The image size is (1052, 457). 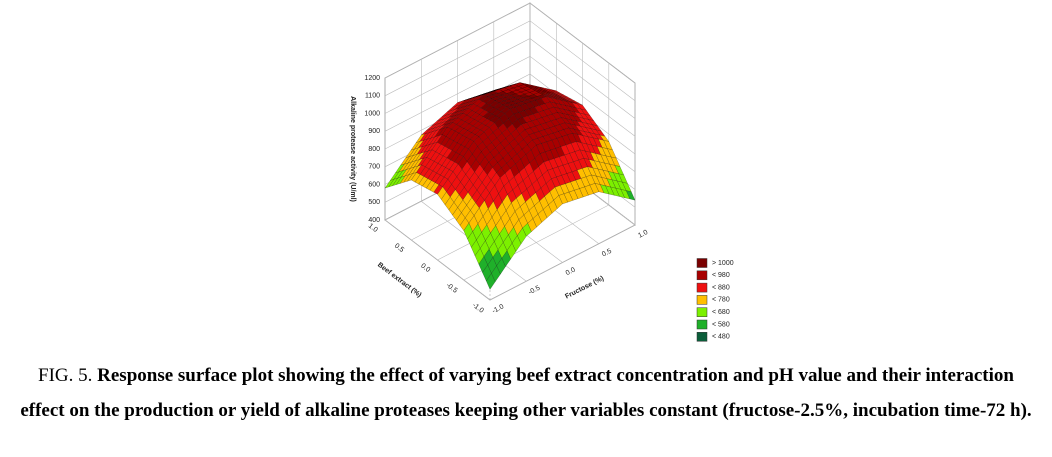 I want to click on z-tick-label: 1000, so click(x=372, y=113).